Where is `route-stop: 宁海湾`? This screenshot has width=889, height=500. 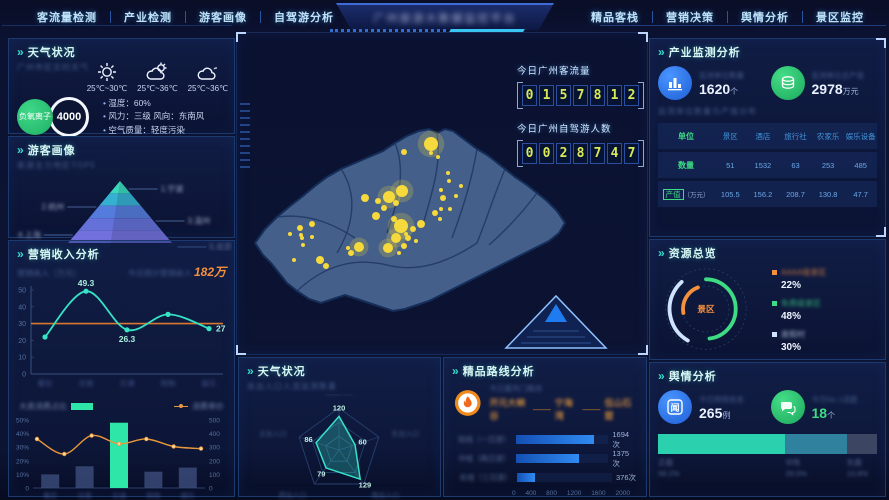
route-stop: 宁海湾 is located at coordinates (563, 409).